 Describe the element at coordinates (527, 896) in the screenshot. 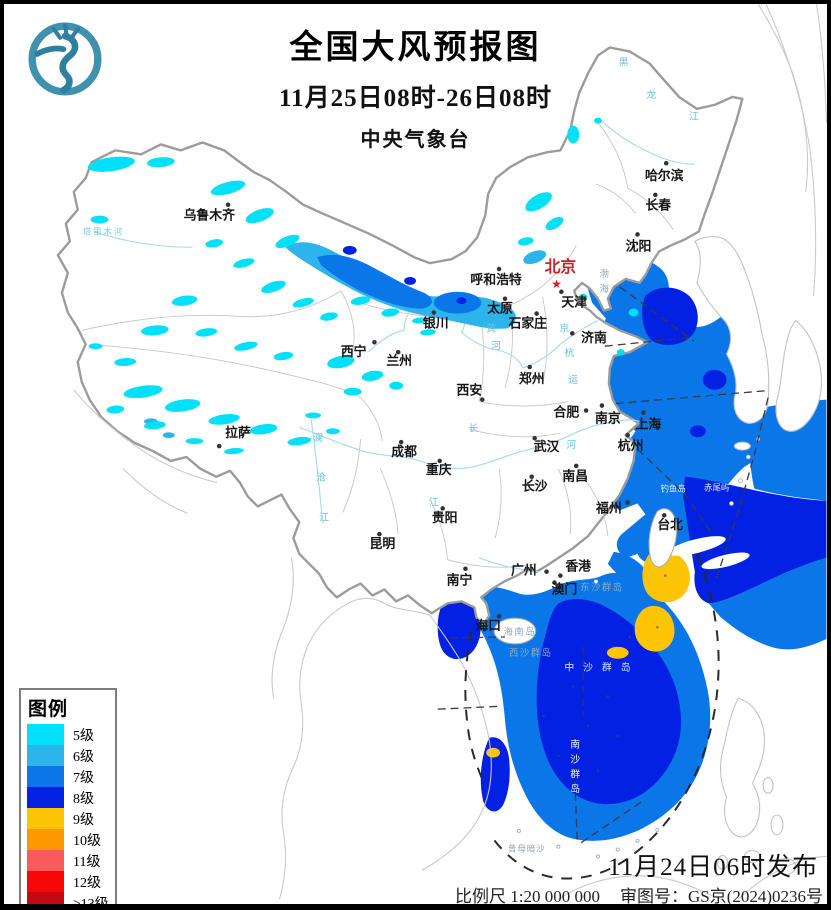

I see `map-scale: 比例尺 1:20 000 000` at that location.